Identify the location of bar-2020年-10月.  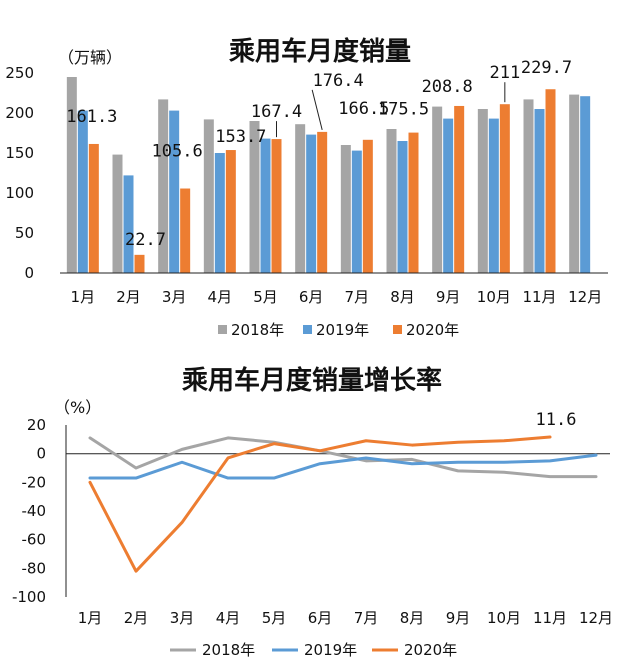
(504, 188).